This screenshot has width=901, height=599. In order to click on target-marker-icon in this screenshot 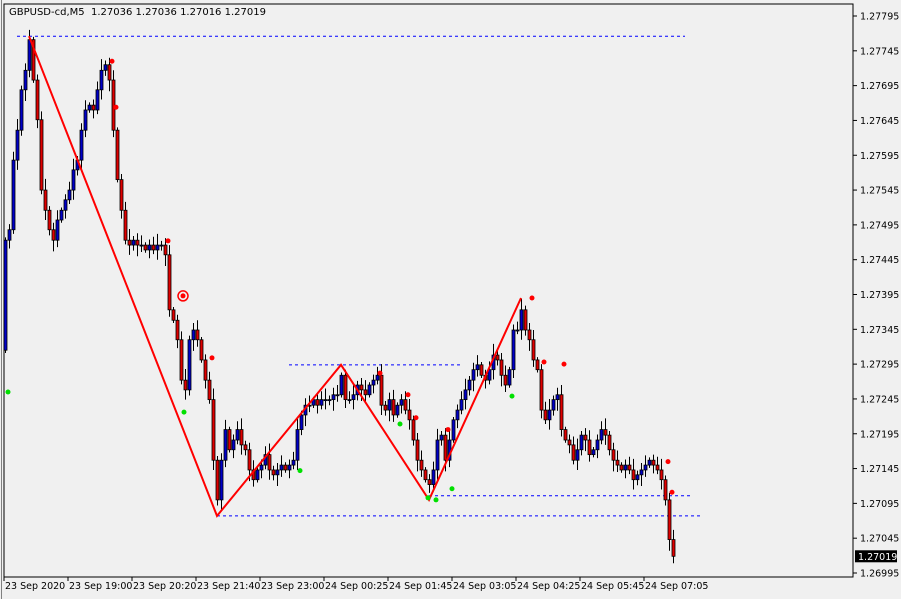, I will do `click(183, 296)`.